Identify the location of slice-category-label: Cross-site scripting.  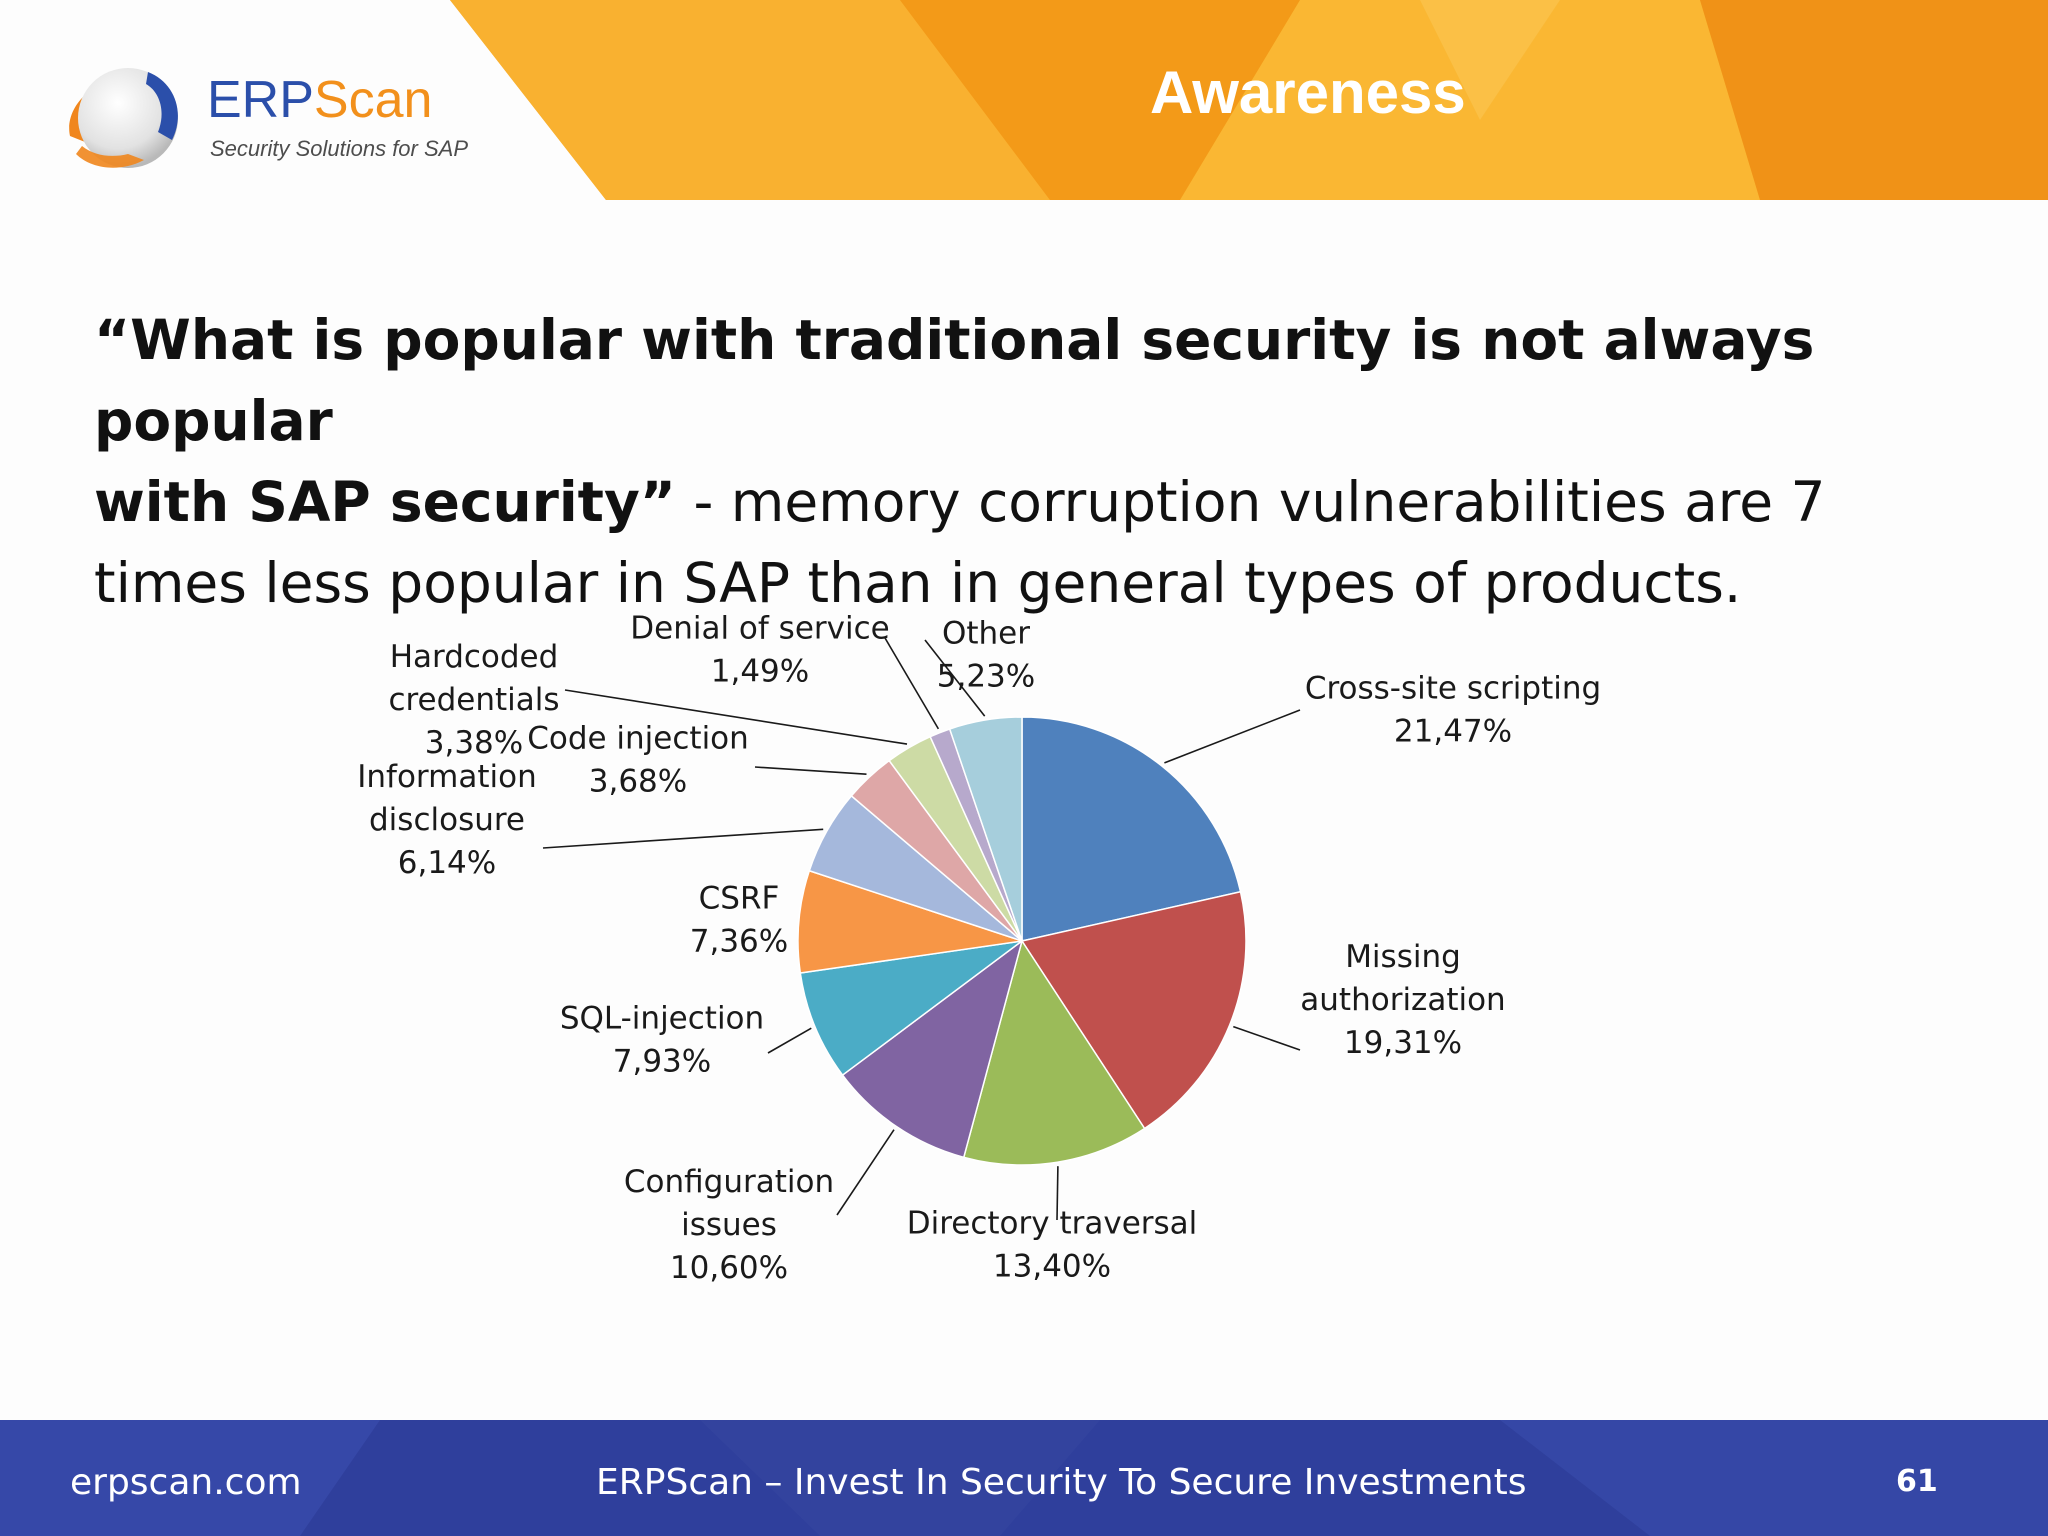
(1453, 689).